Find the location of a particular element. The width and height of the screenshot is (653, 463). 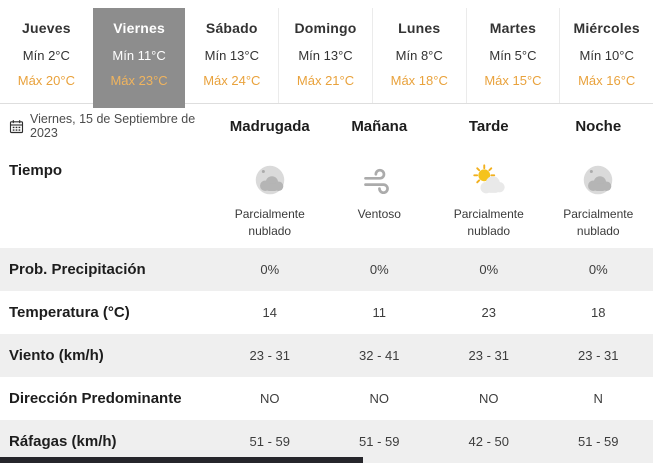

gusts-madrugada: 51 - 59 is located at coordinates (269, 441).